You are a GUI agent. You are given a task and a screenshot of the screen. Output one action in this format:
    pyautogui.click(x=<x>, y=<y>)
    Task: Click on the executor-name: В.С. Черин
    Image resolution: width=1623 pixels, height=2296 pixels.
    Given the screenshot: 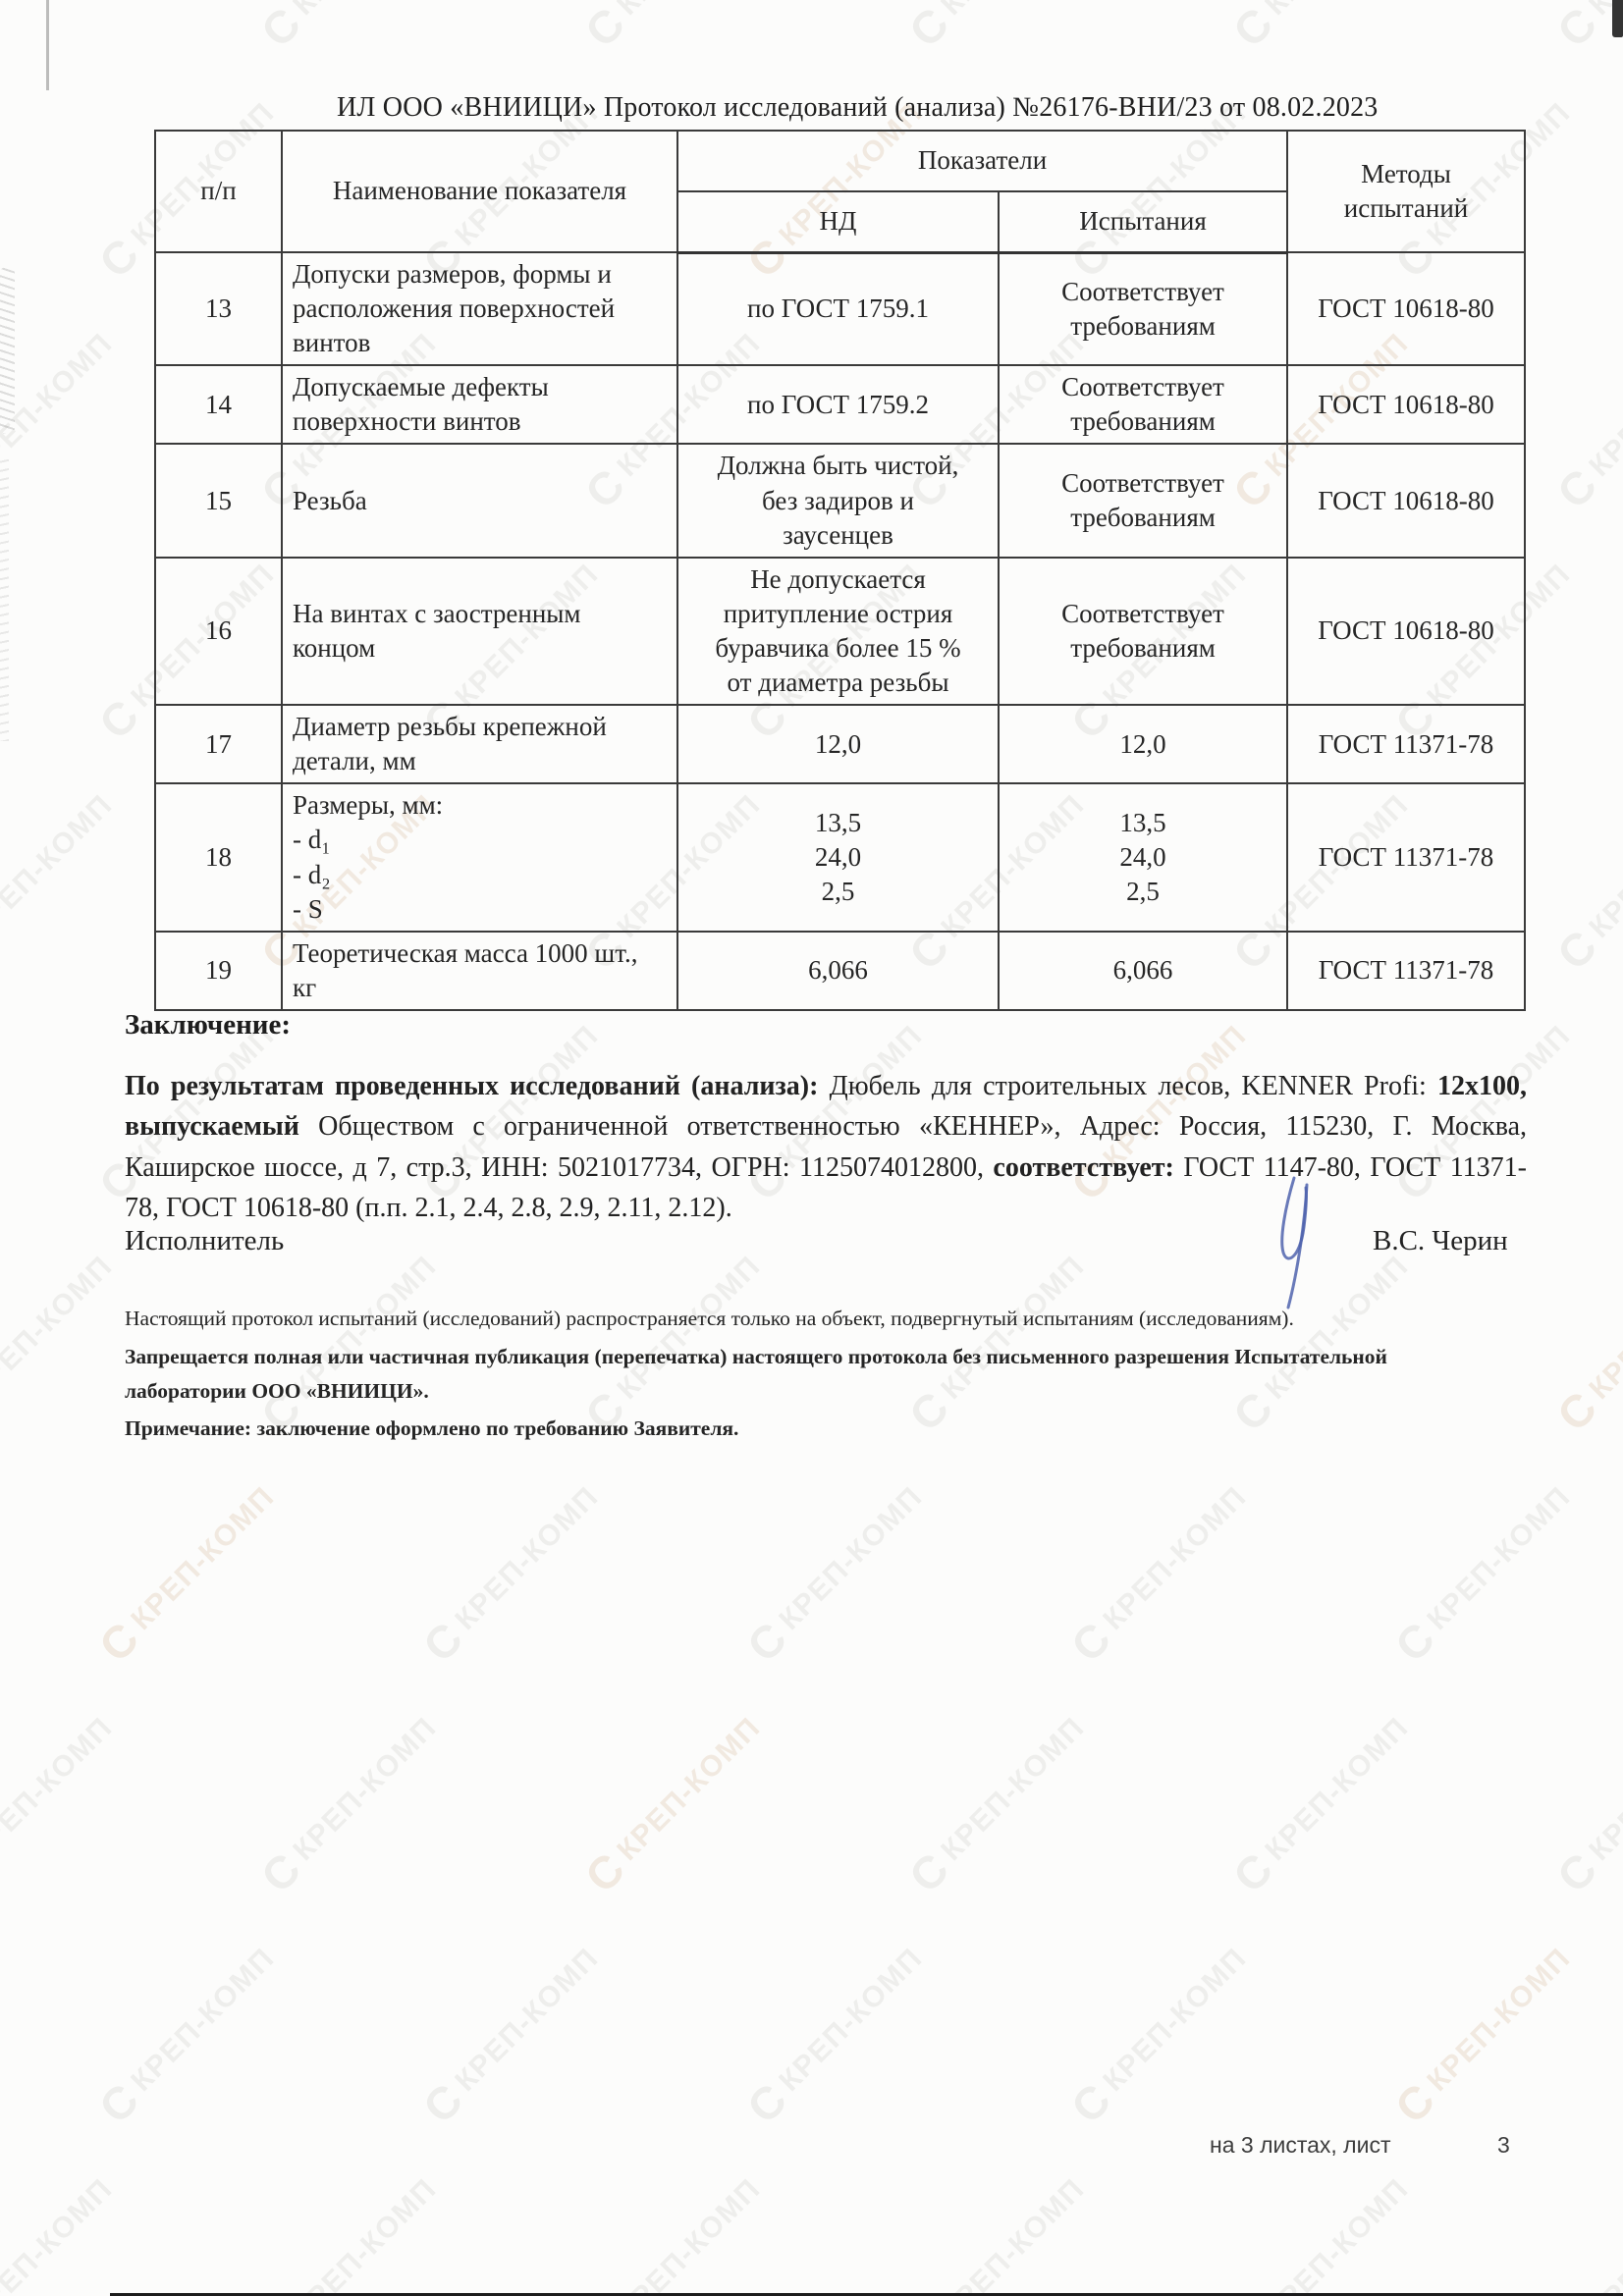 What is the action you would take?
    pyautogui.click(x=1440, y=1240)
    